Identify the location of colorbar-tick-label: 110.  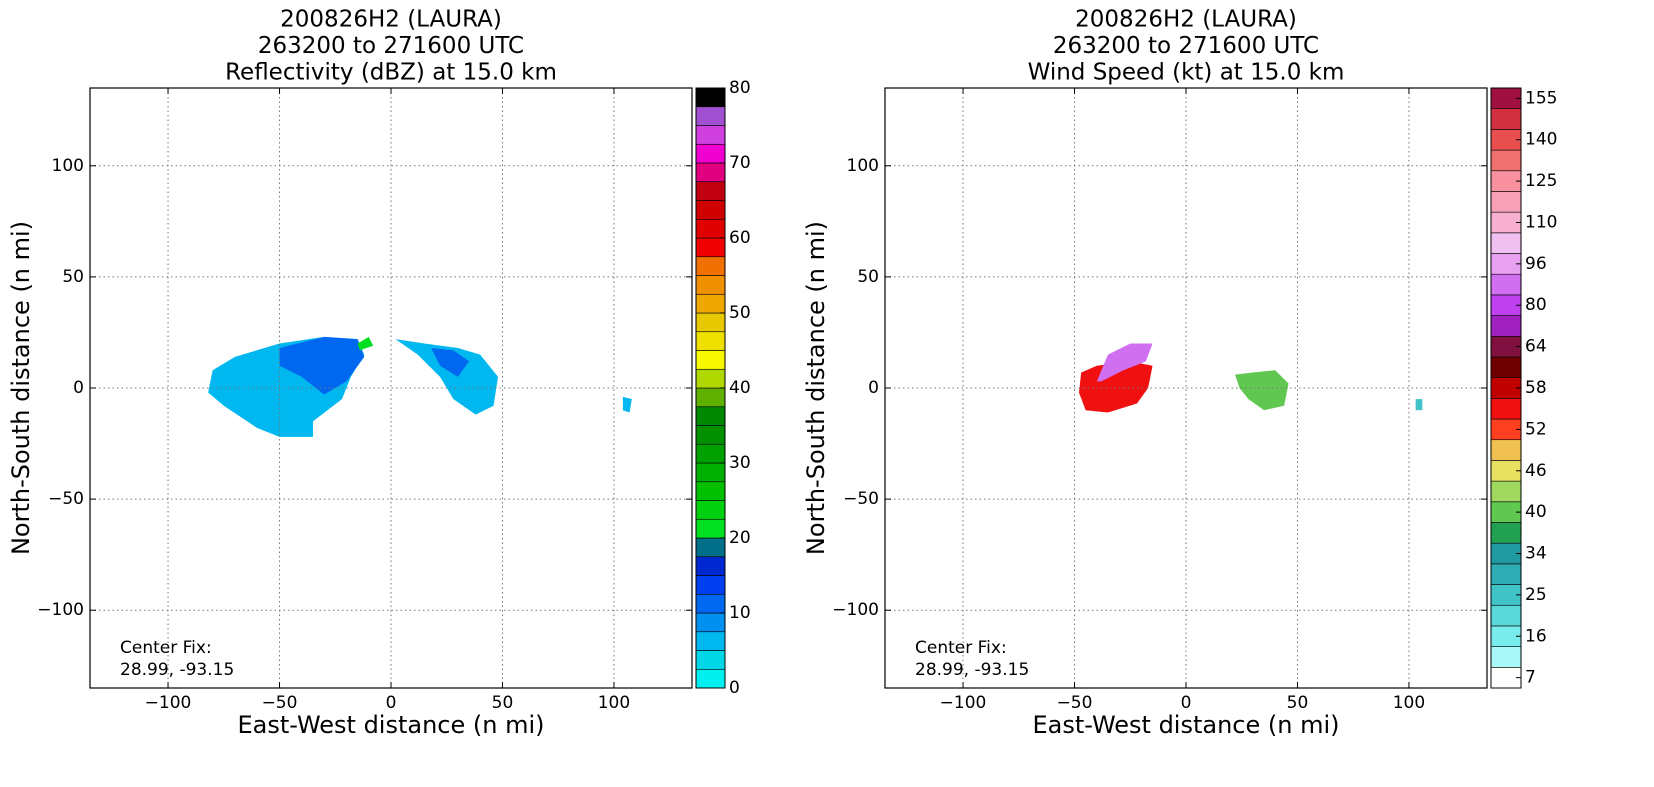
(1541, 222).